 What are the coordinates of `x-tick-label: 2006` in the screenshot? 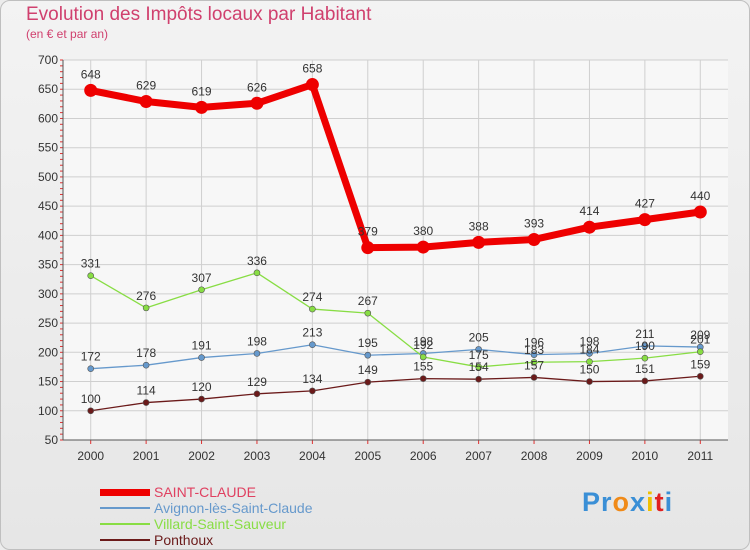 It's located at (423, 456).